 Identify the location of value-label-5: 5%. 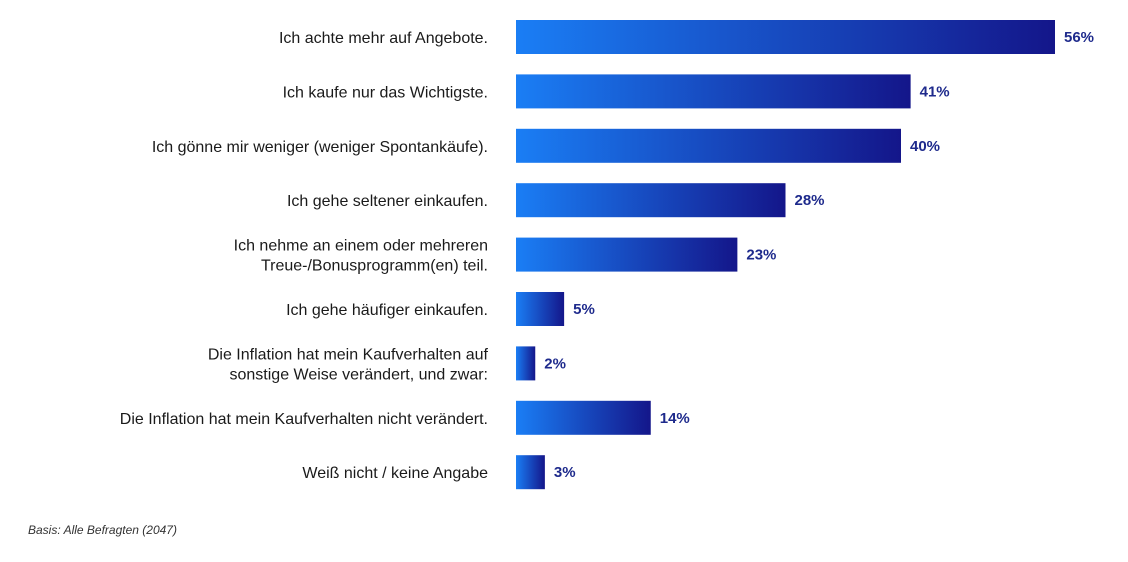
(584, 309).